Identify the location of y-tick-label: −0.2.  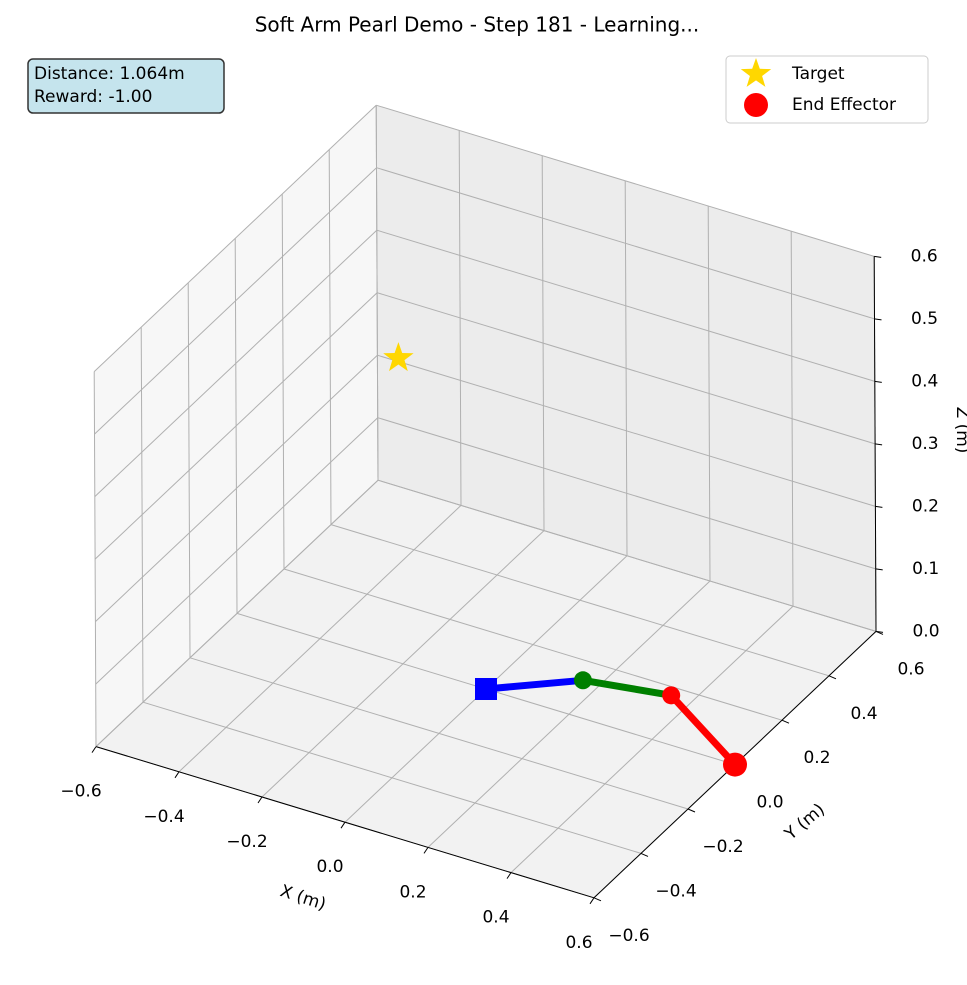
(722, 847).